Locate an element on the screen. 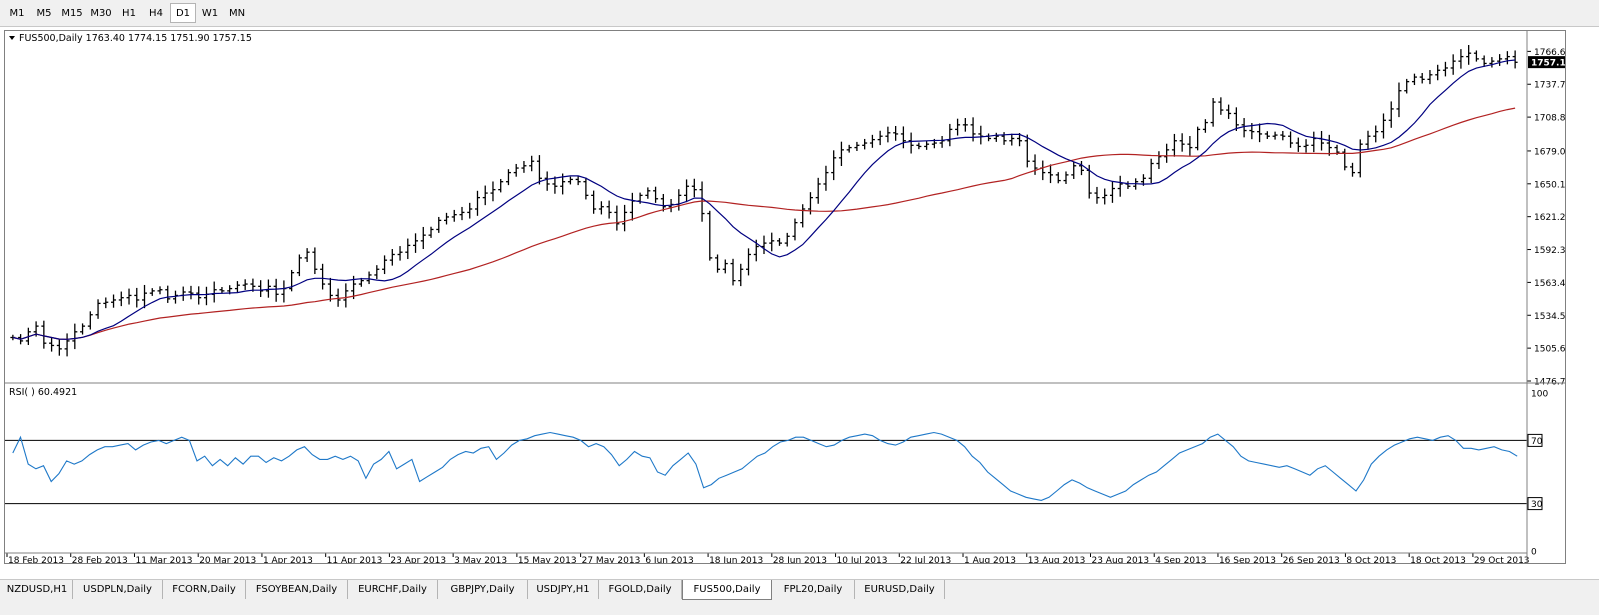 The height and width of the screenshot is (615, 1599). date-tick-label: 28 Jun 2013 is located at coordinates (800, 559).